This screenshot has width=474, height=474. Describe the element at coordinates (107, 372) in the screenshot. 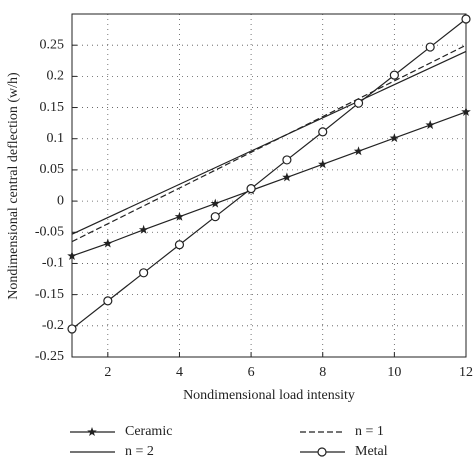

I see `x-tick-label: 2` at that location.